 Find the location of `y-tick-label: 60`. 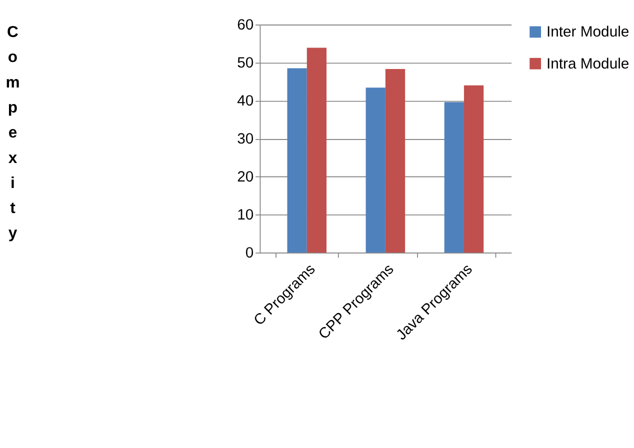

y-tick-label: 60 is located at coordinates (245, 26).